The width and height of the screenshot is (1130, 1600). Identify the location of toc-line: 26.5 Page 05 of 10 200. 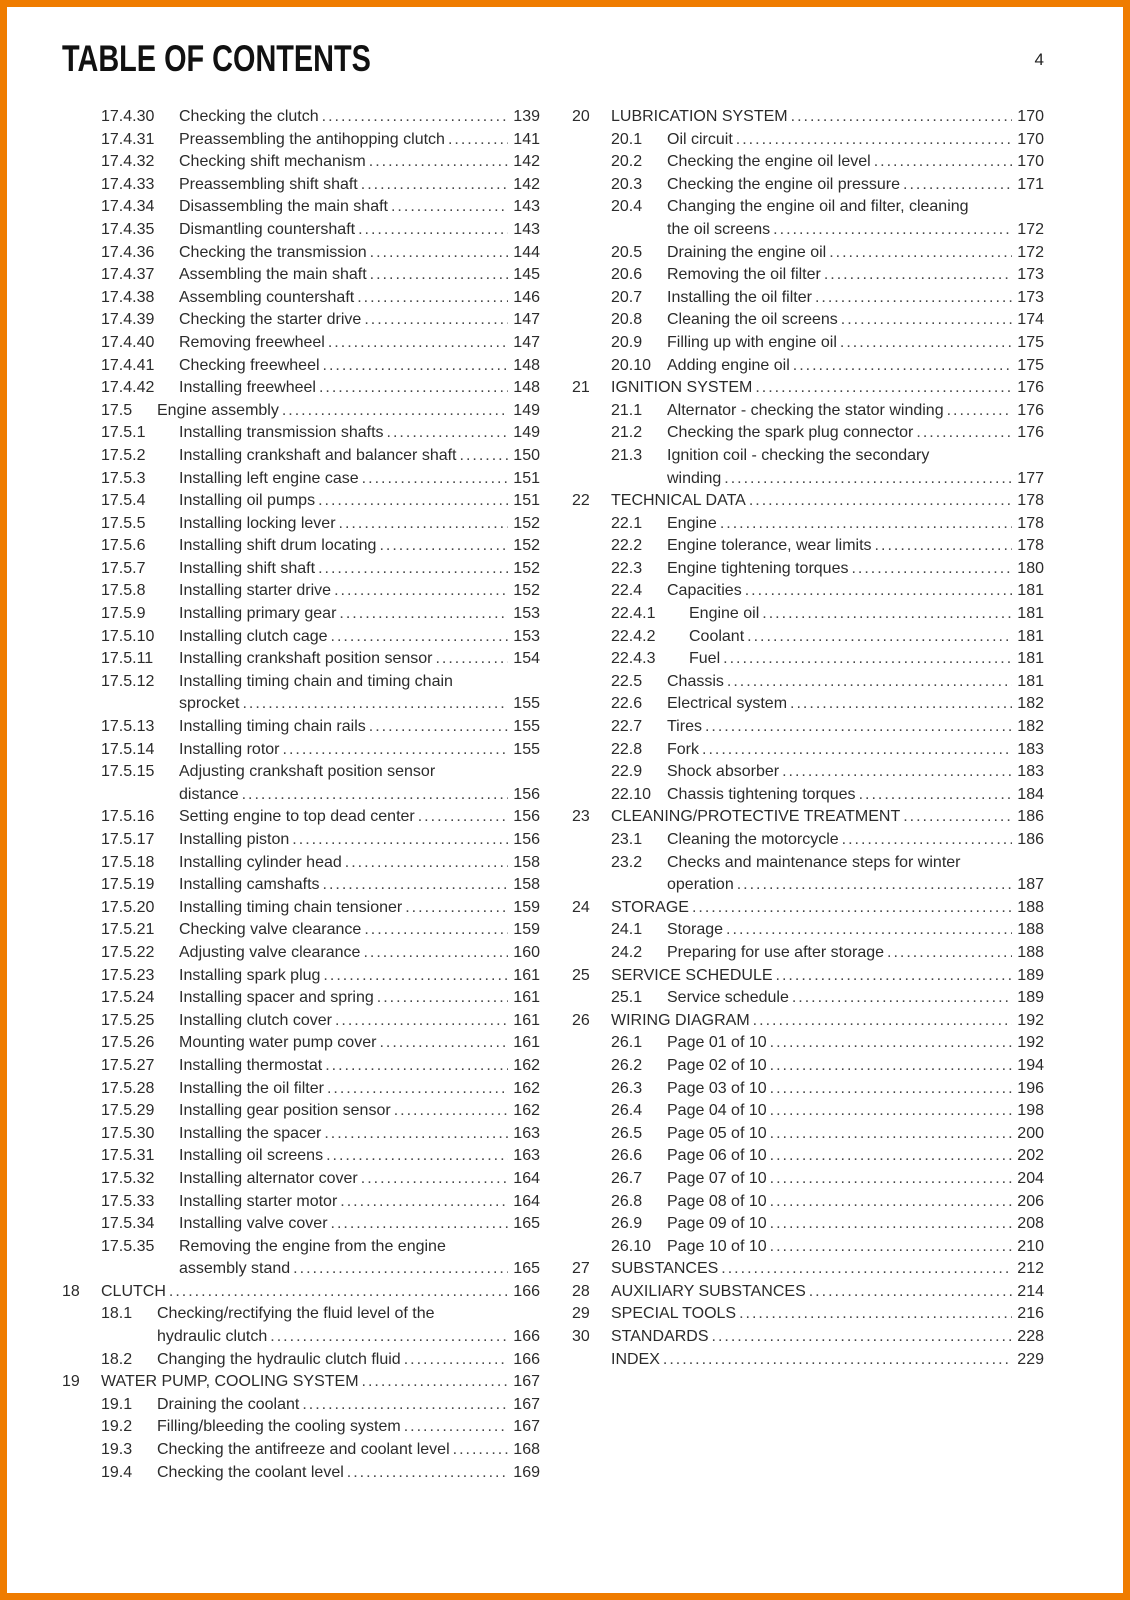
(827, 1134).